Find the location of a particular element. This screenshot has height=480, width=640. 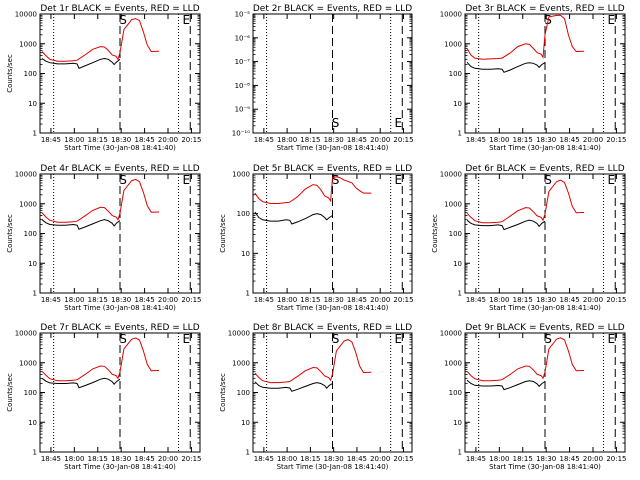

y-tick-label: 10⁻⁸ is located at coordinates (243, 86).